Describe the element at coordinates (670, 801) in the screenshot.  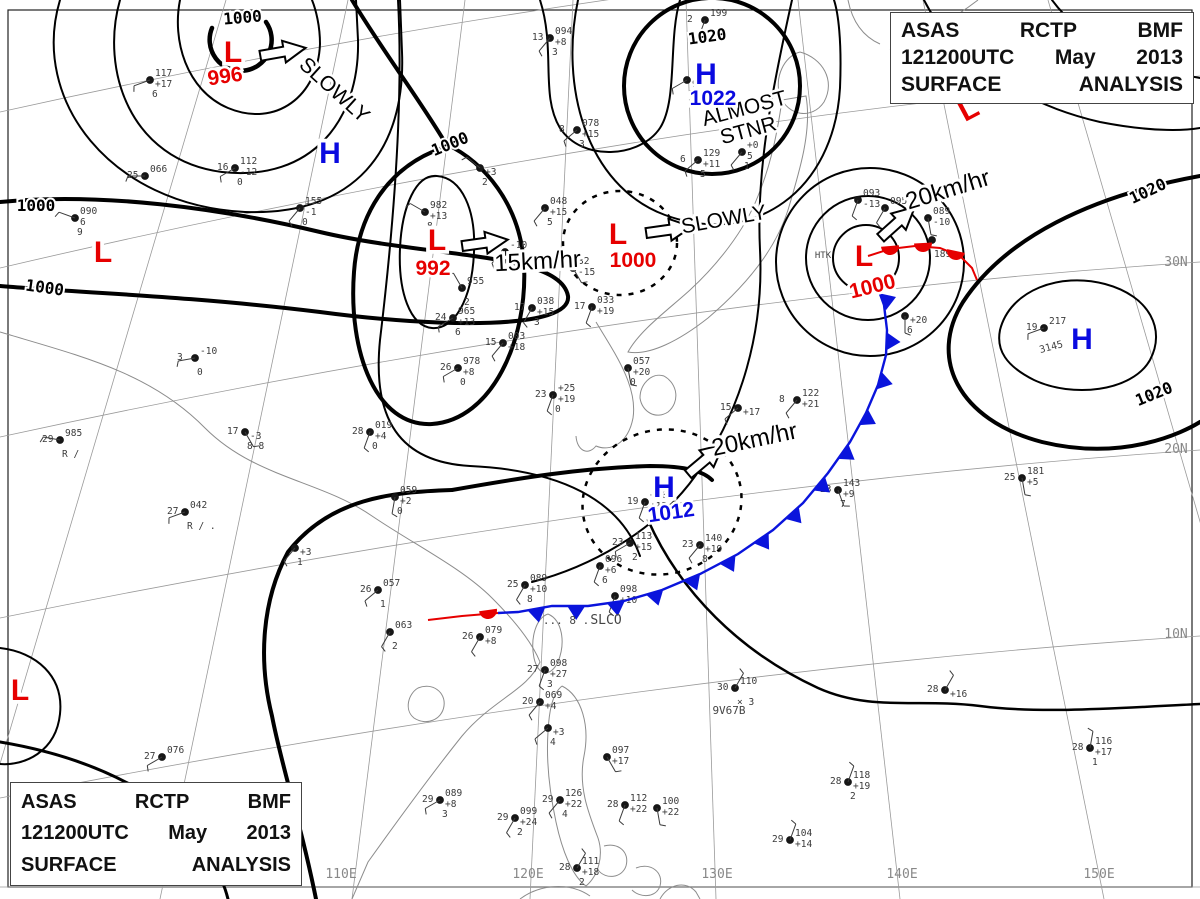
I see `station-pressure-value: 100` at that location.